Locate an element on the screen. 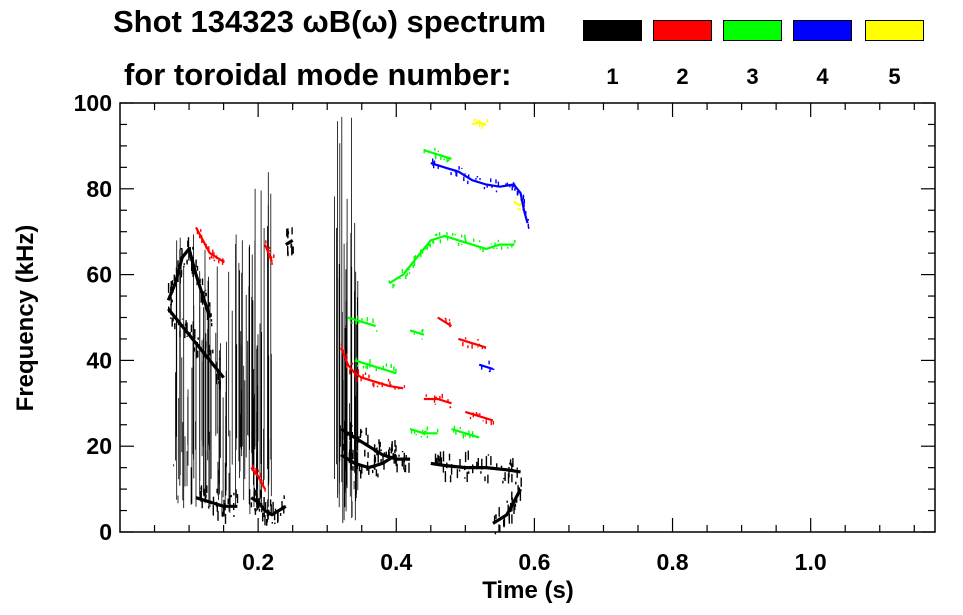  y-tick-label: 60 is located at coordinates (99, 275).